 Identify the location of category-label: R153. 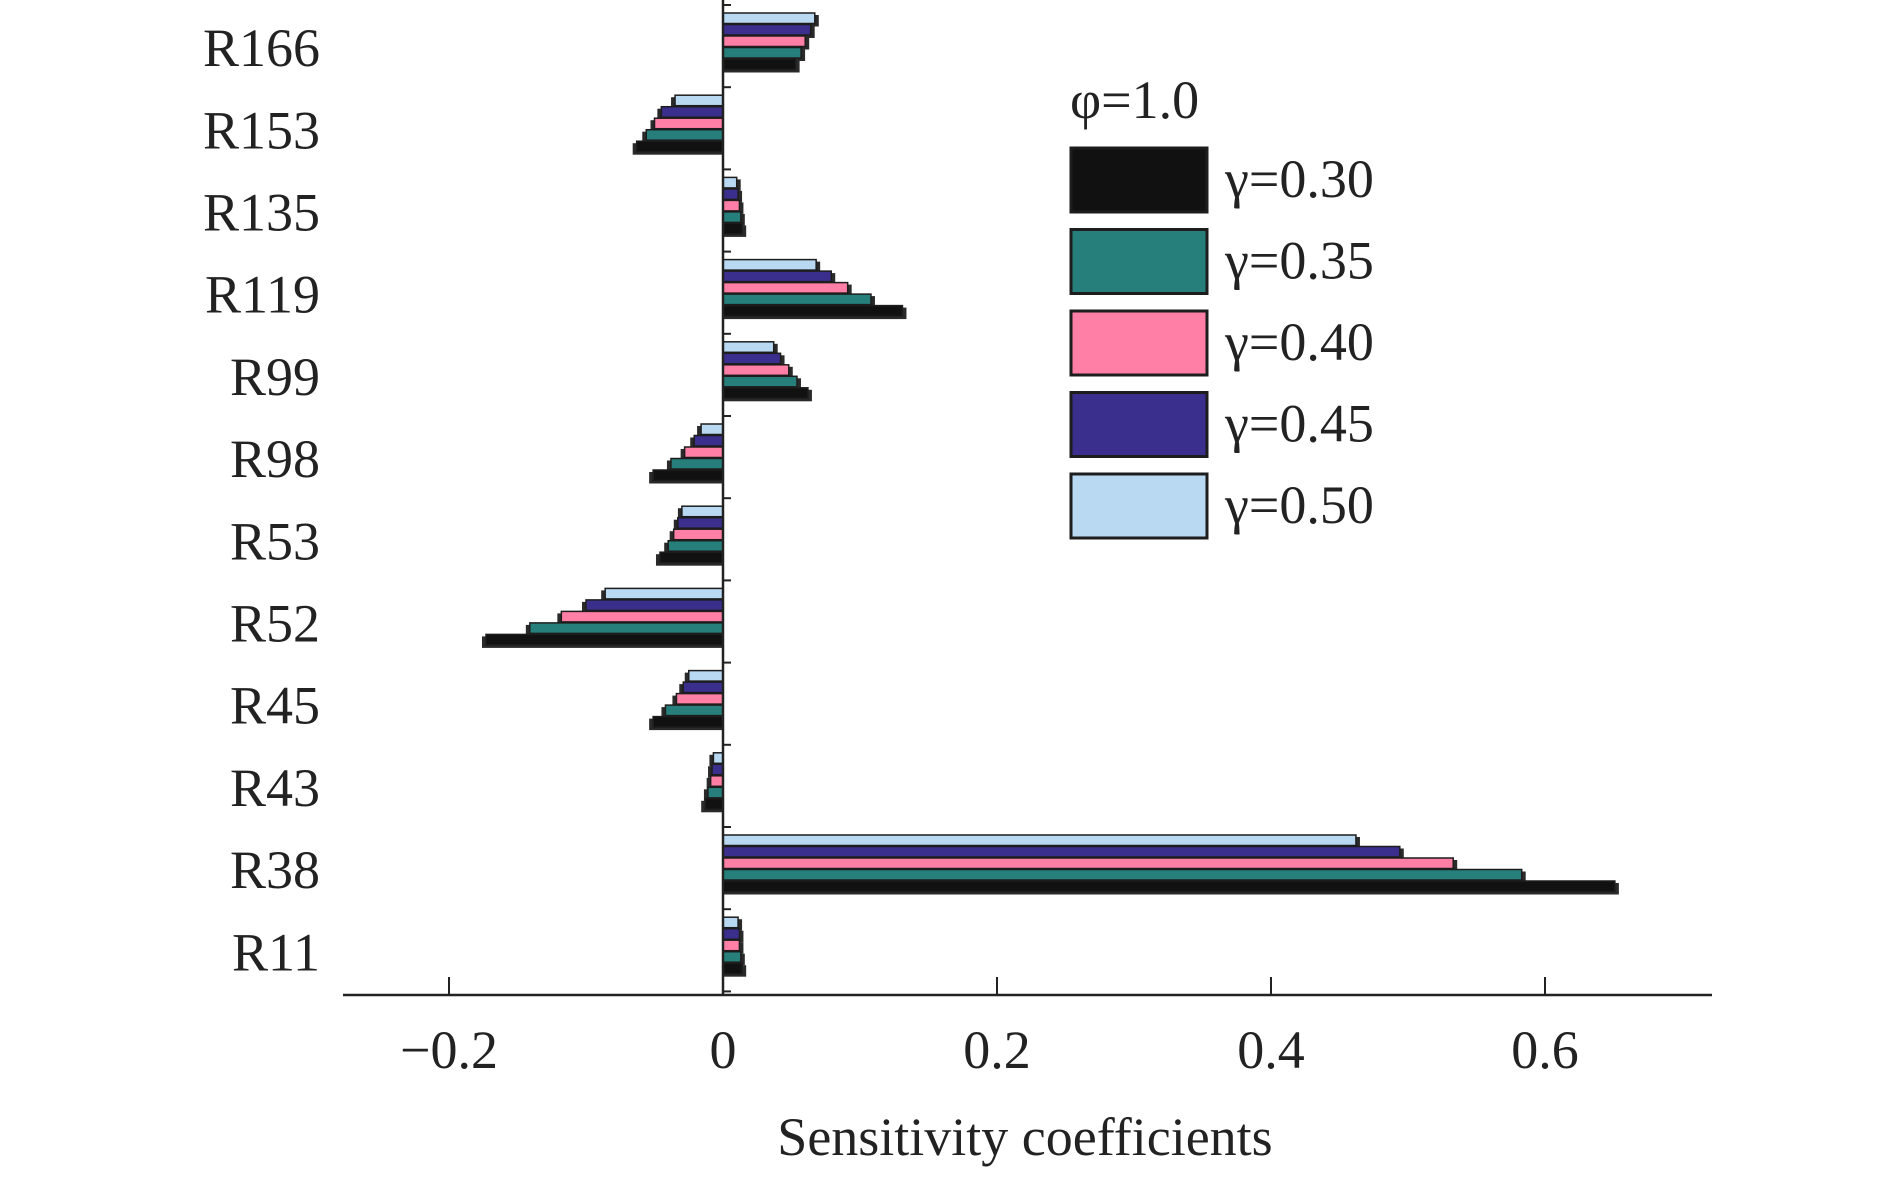
(261, 130).